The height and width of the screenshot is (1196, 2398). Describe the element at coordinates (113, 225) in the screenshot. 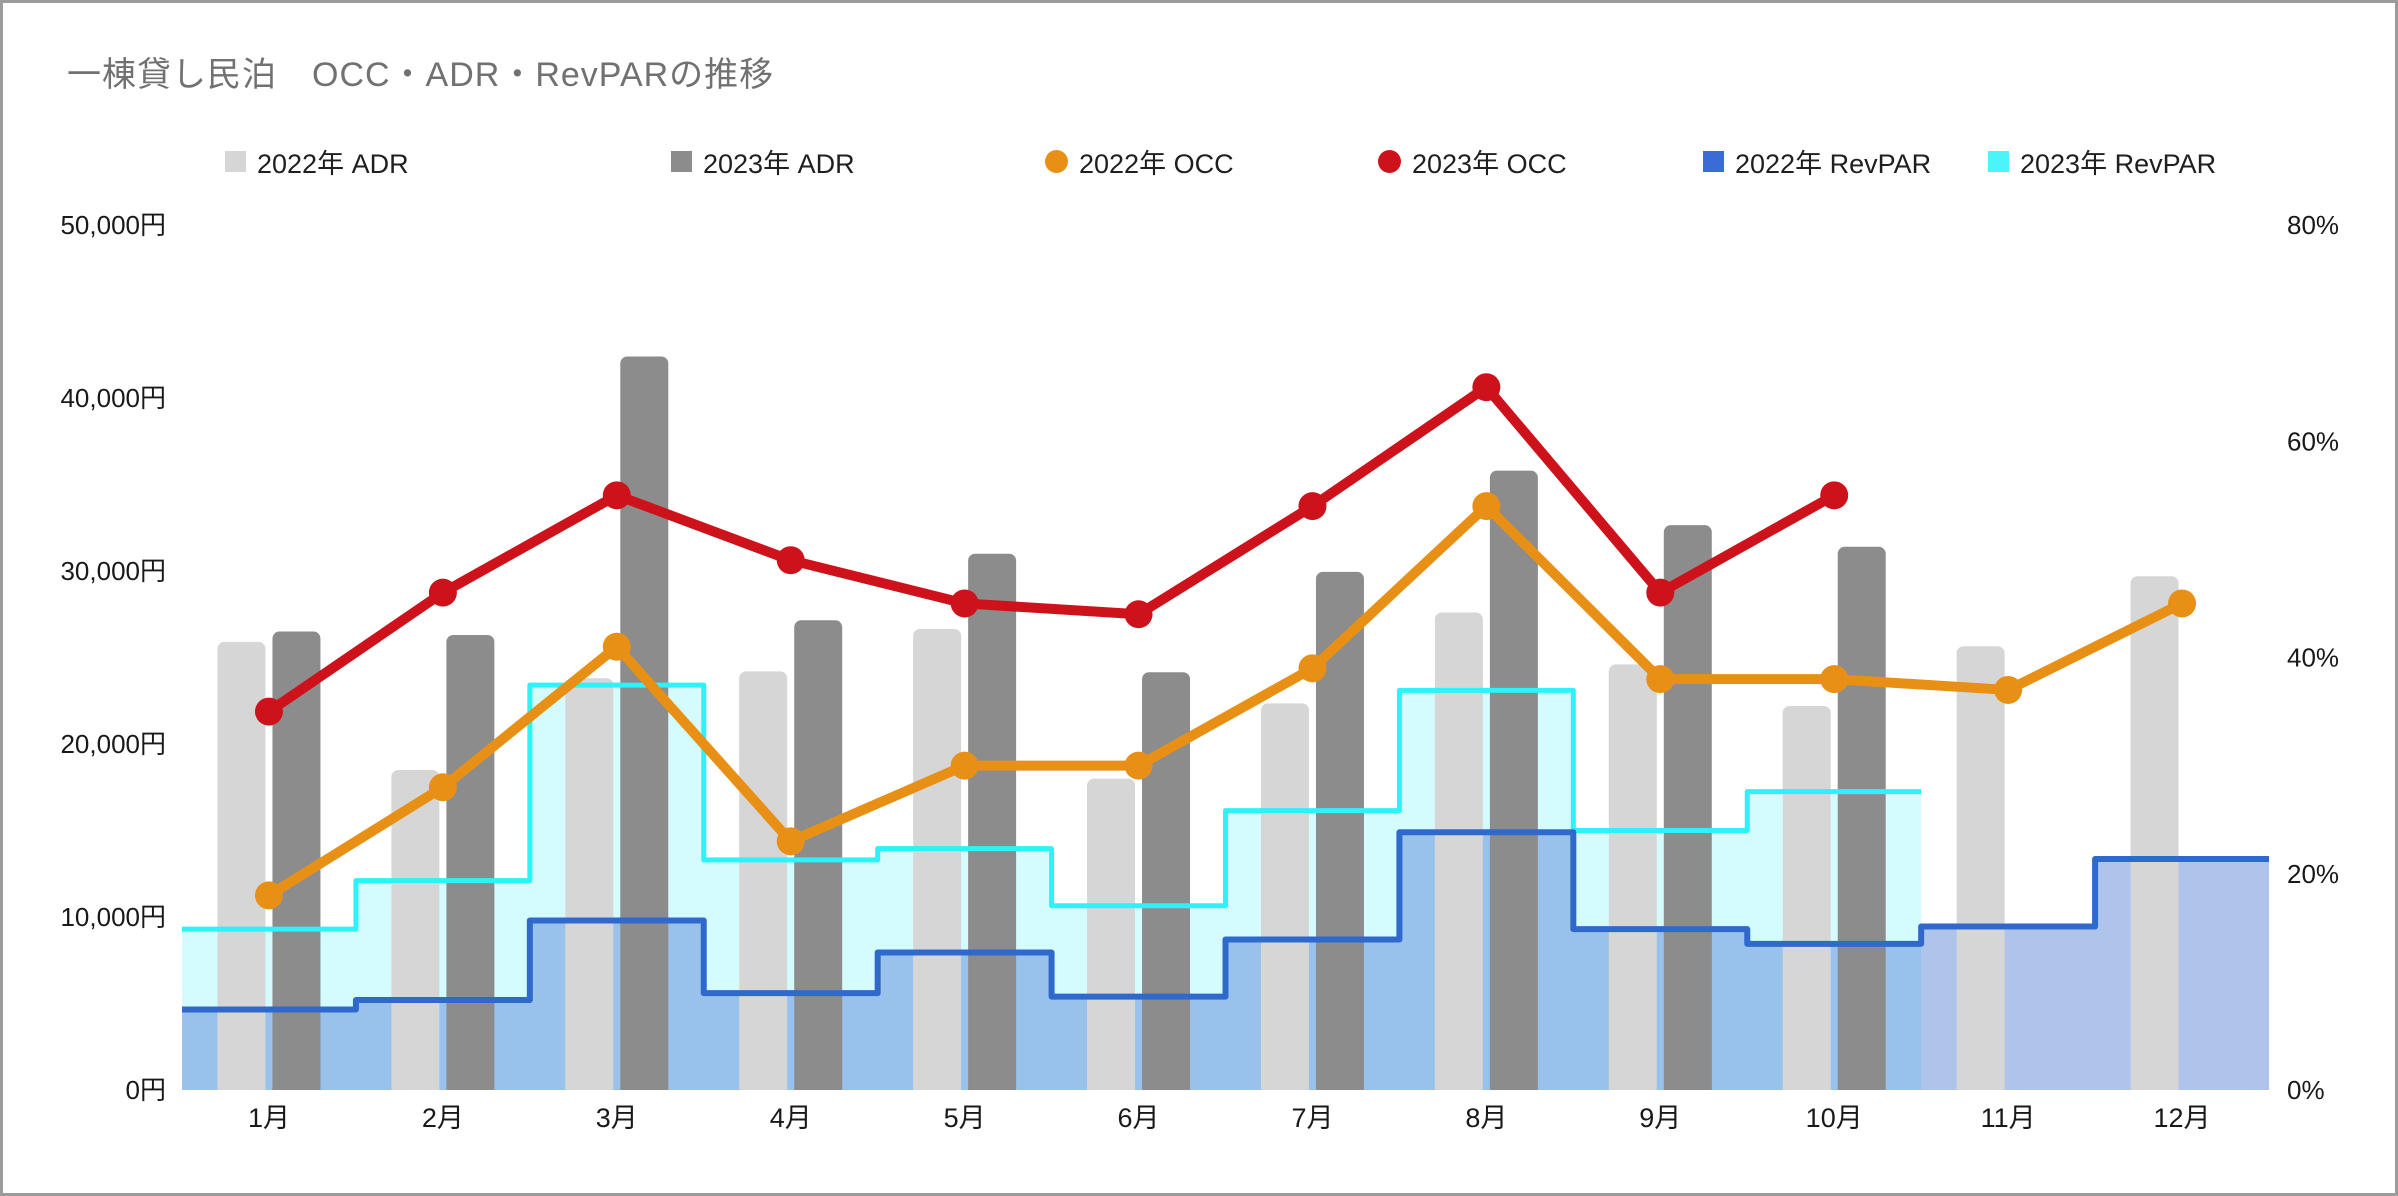

I see `y-axis-left-tick: 50,000円` at that location.